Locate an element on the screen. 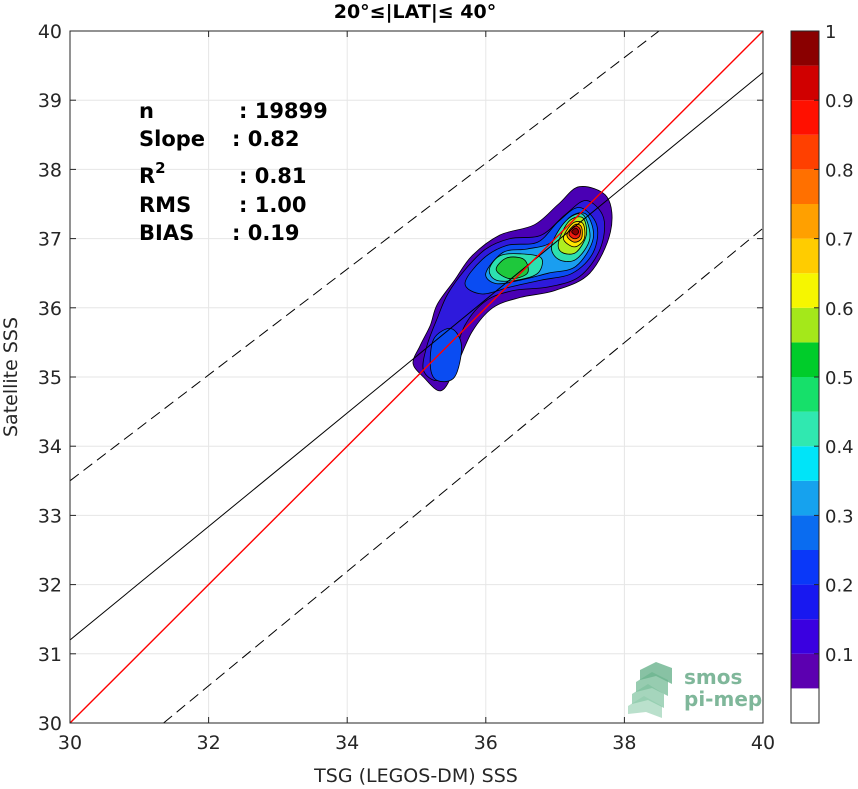 The image size is (858, 789). density-contour-0.2-2 is located at coordinates (445, 355).